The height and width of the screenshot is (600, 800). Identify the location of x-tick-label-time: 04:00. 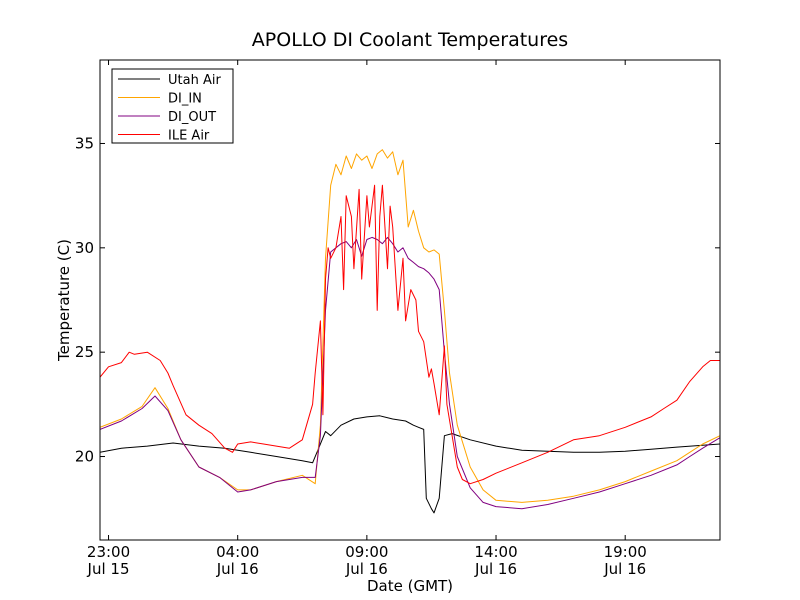
(237, 552).